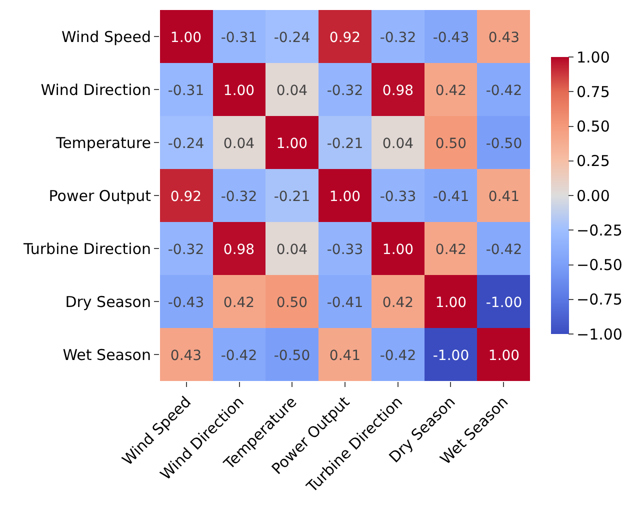 This screenshot has width=643, height=506. Describe the element at coordinates (599, 230) in the screenshot. I see `color-bar-label: −0.25` at that location.